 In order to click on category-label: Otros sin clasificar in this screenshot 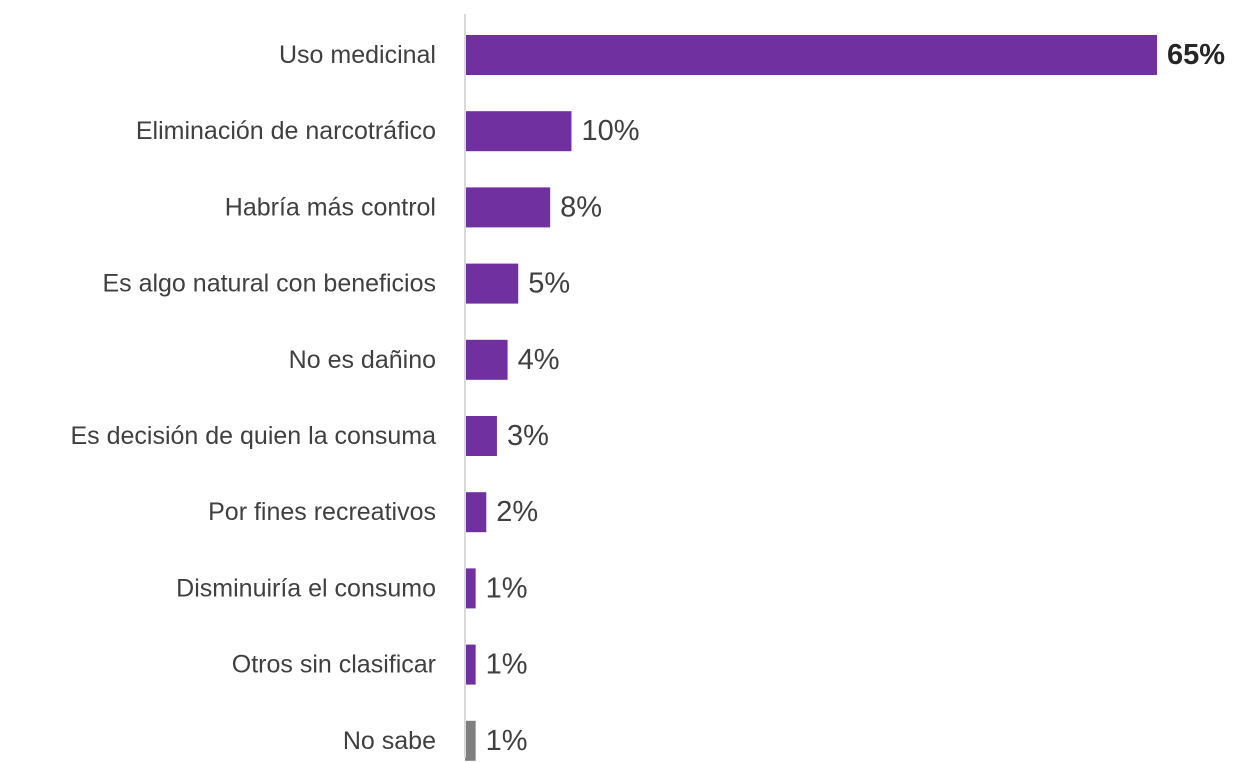, I will do `click(334, 665)`.